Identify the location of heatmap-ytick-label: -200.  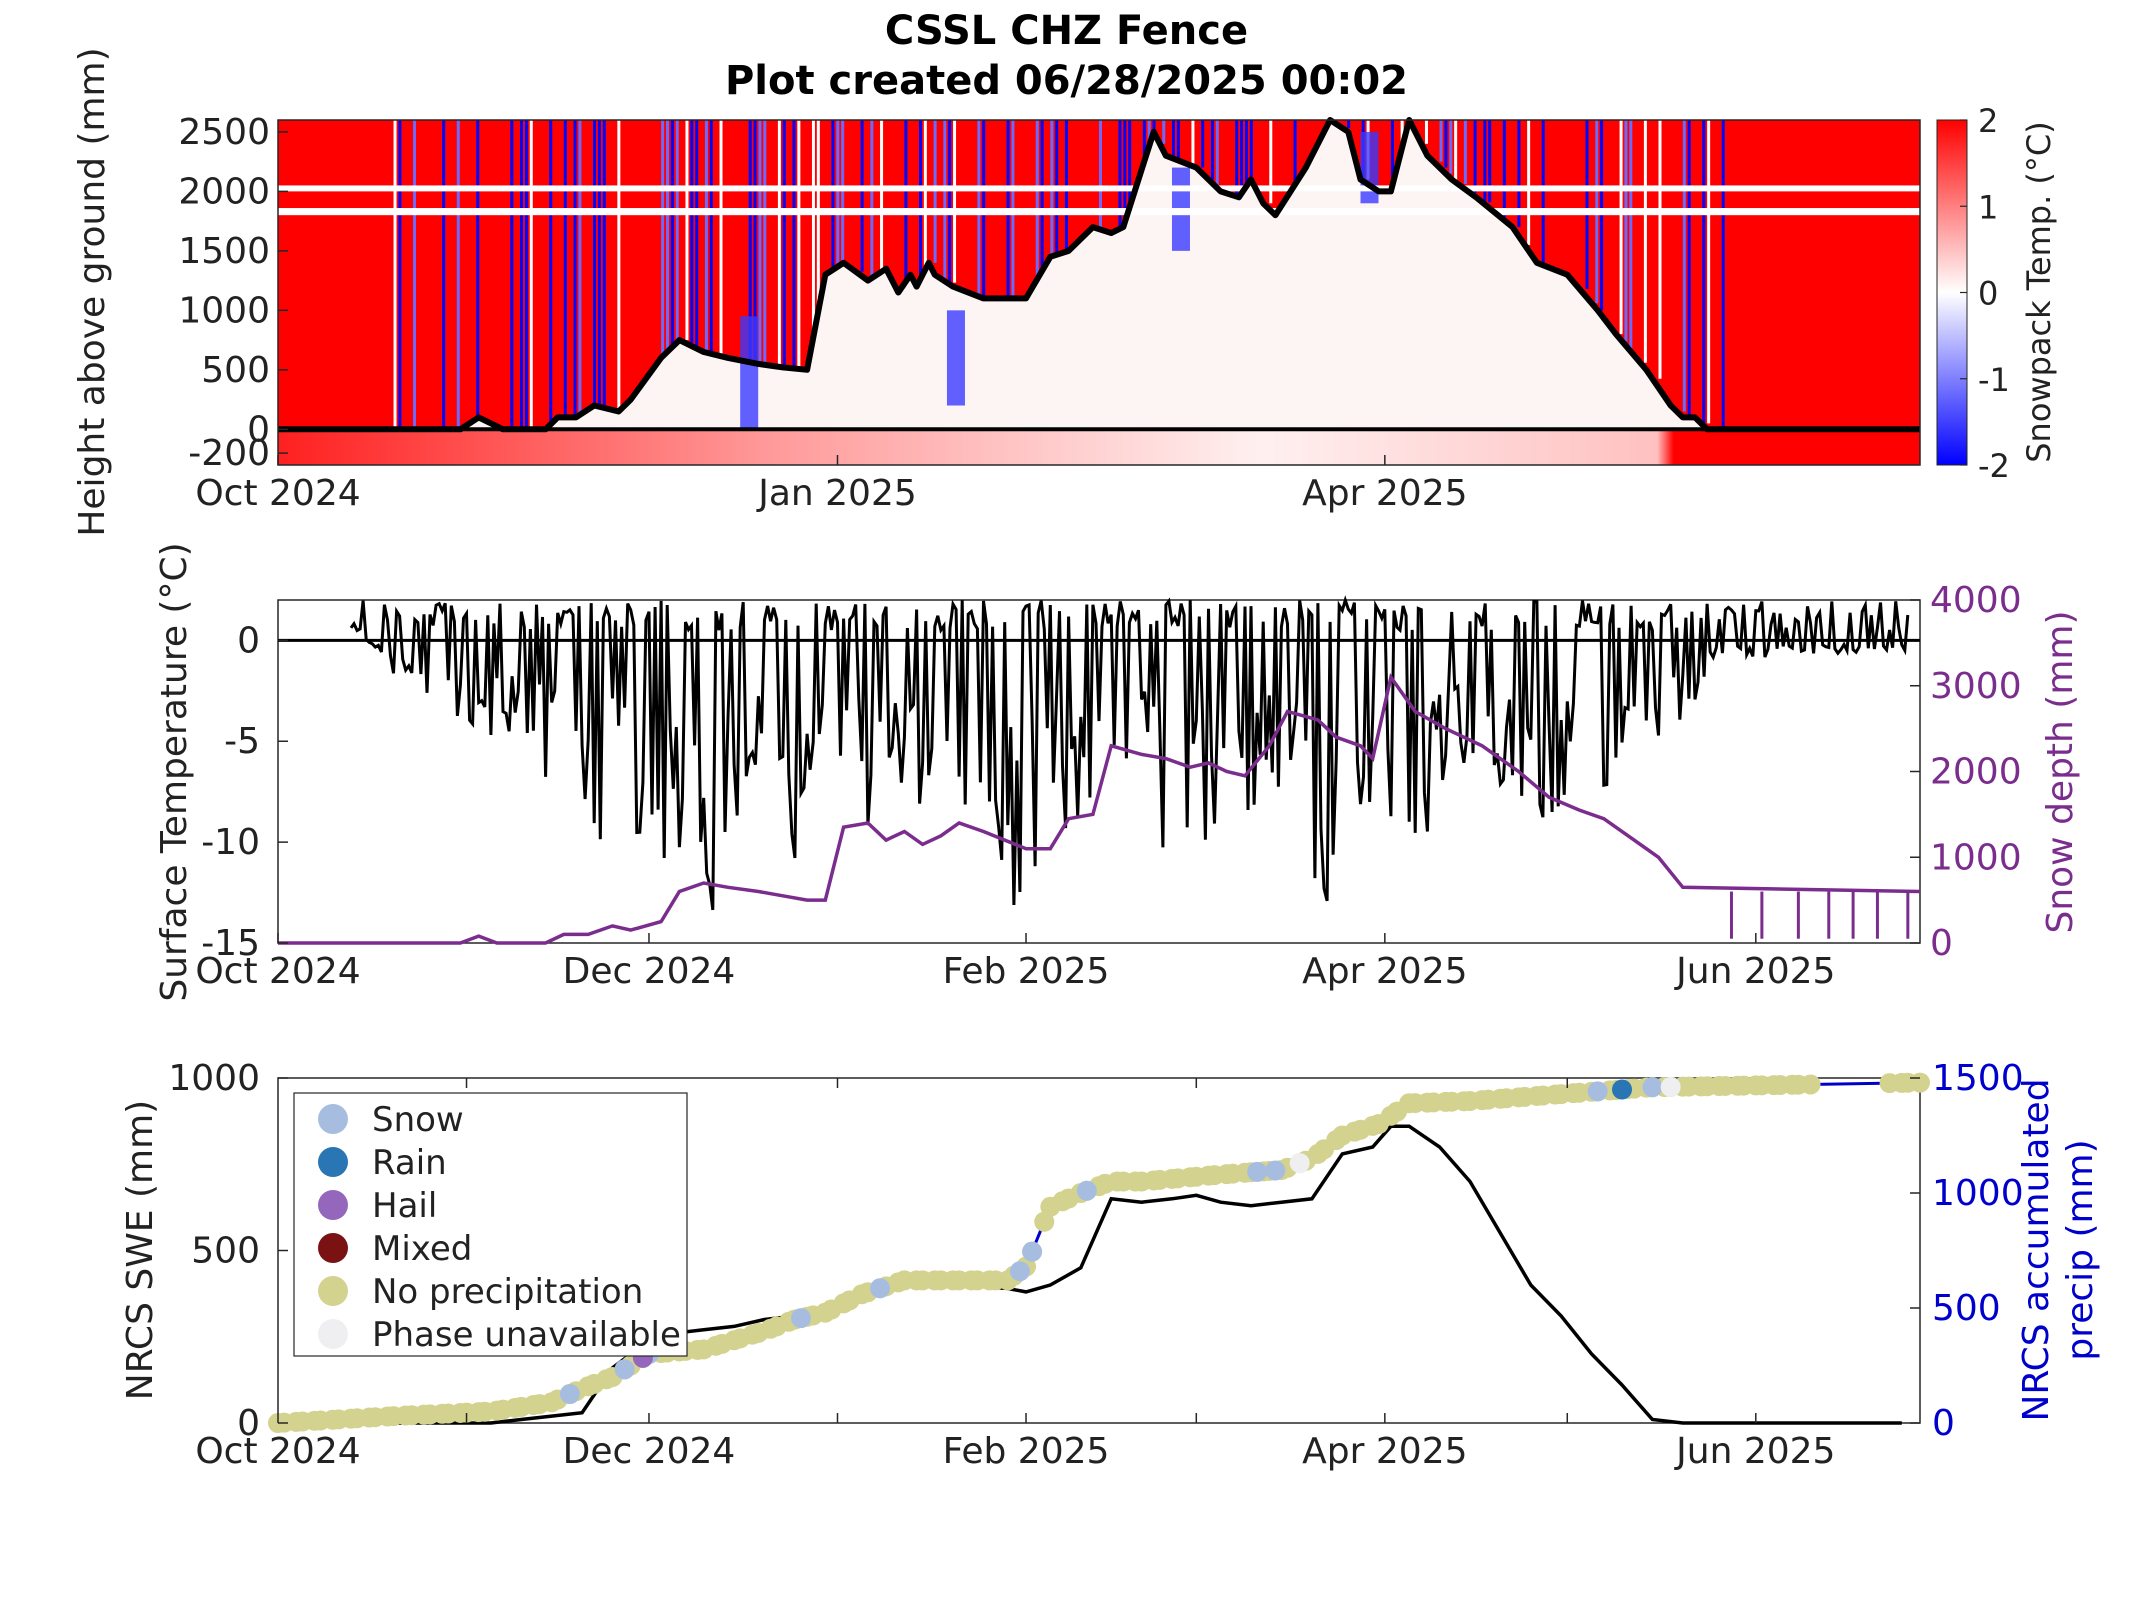
(229, 453).